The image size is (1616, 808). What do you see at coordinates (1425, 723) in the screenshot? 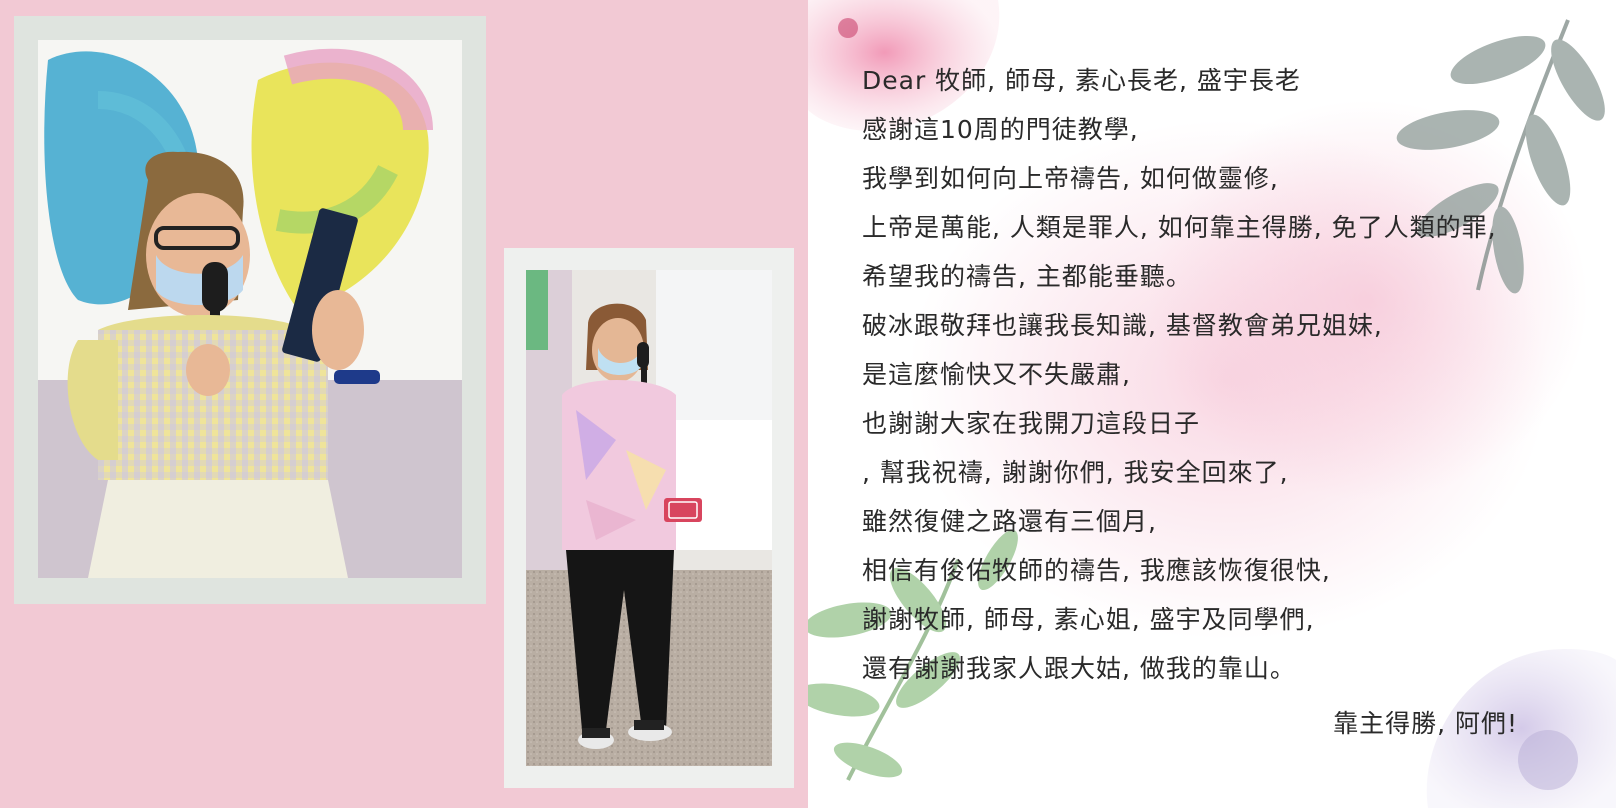
I see `letter-signoff: 靠主得勝, 阿們!` at bounding box center [1425, 723].